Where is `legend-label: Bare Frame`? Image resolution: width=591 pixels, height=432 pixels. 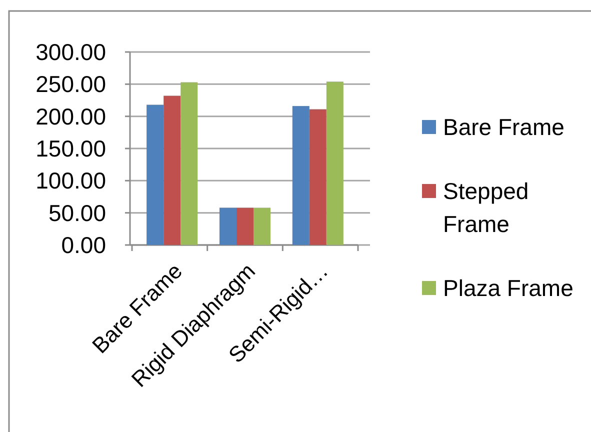
legend-label: Bare Frame is located at coordinates (503, 127).